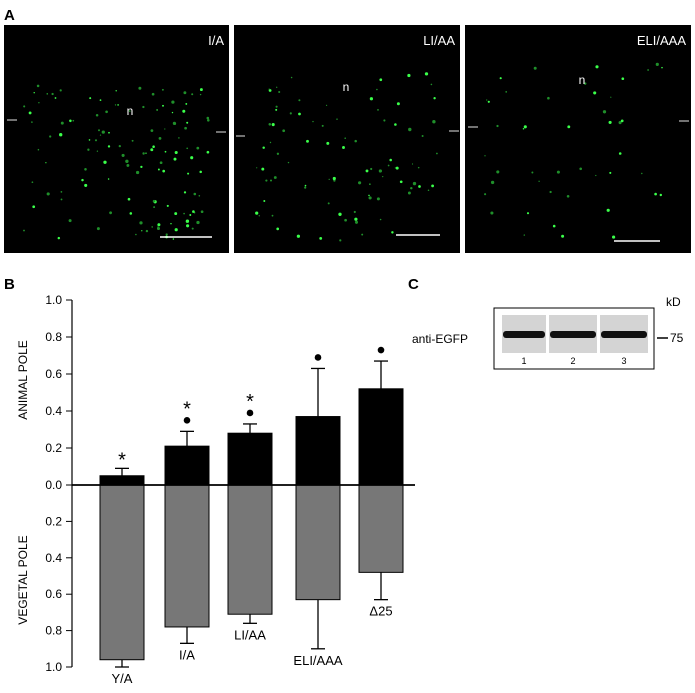 The height and width of the screenshot is (693, 695). I want to click on micrograph-3-nucleus-label: n, so click(582, 80).